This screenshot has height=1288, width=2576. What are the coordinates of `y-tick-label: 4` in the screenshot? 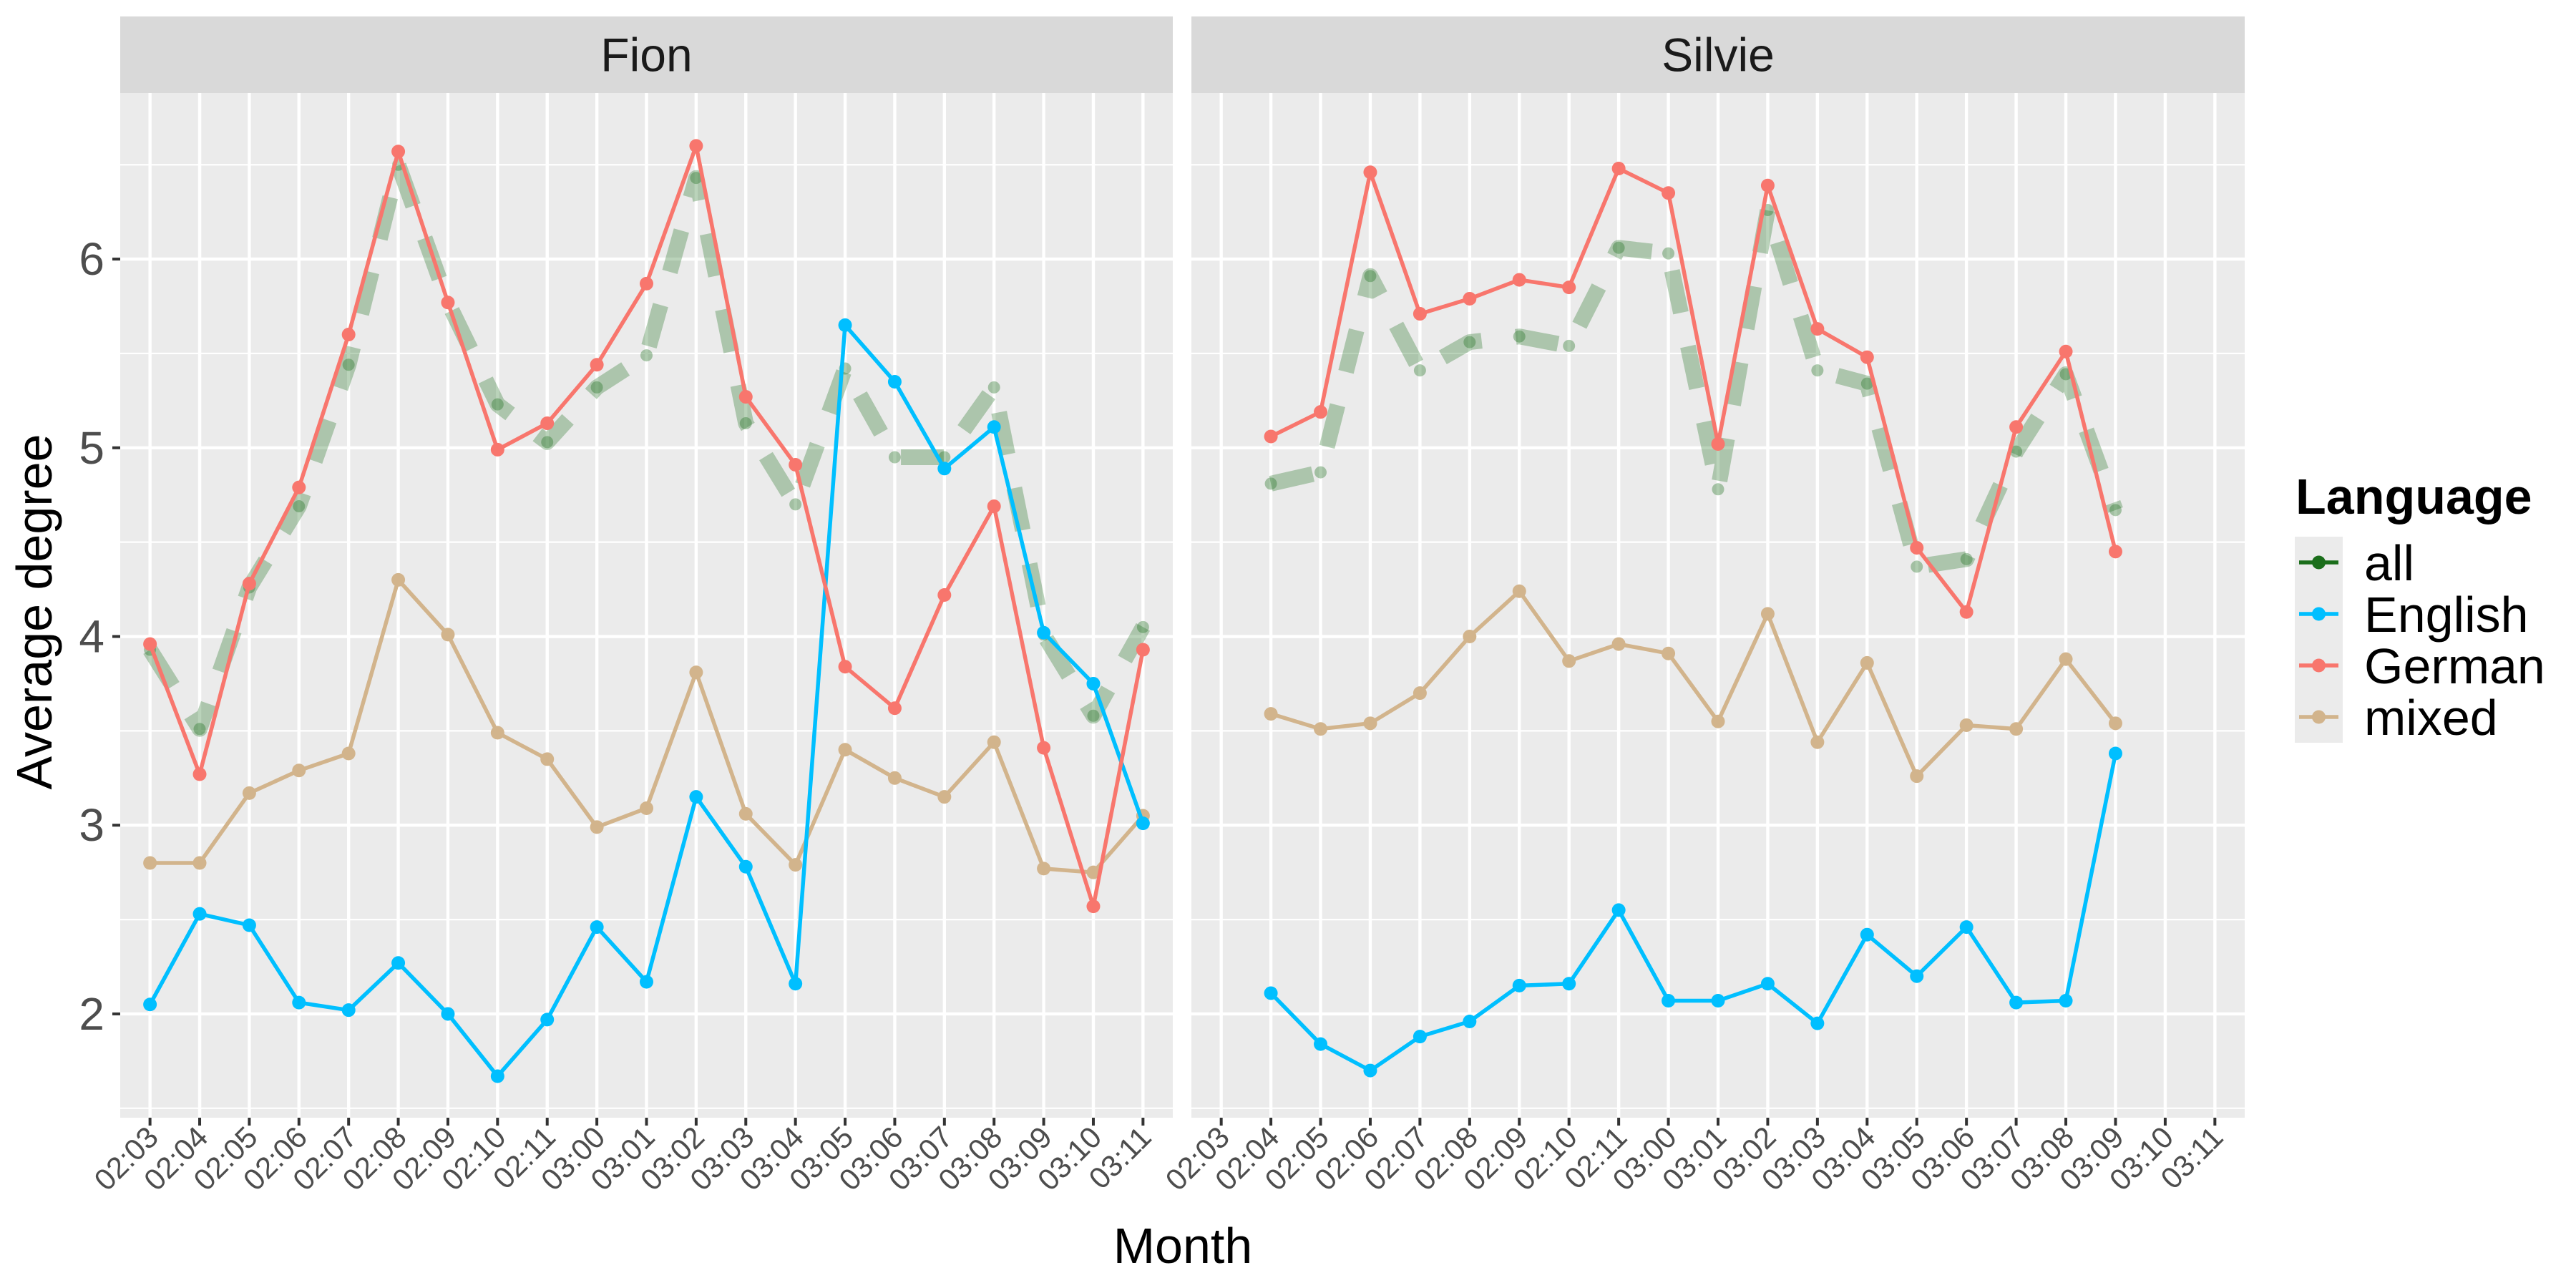 It's located at (91, 637).